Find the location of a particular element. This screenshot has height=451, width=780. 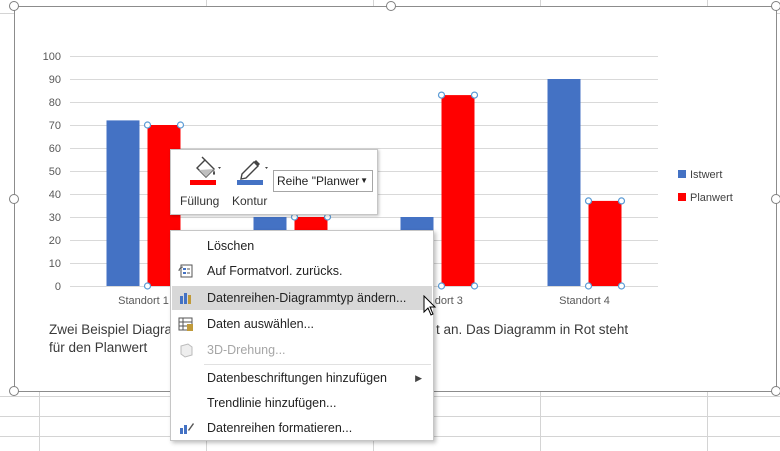

resize-handle-bottom-right is located at coordinates (775, 391).